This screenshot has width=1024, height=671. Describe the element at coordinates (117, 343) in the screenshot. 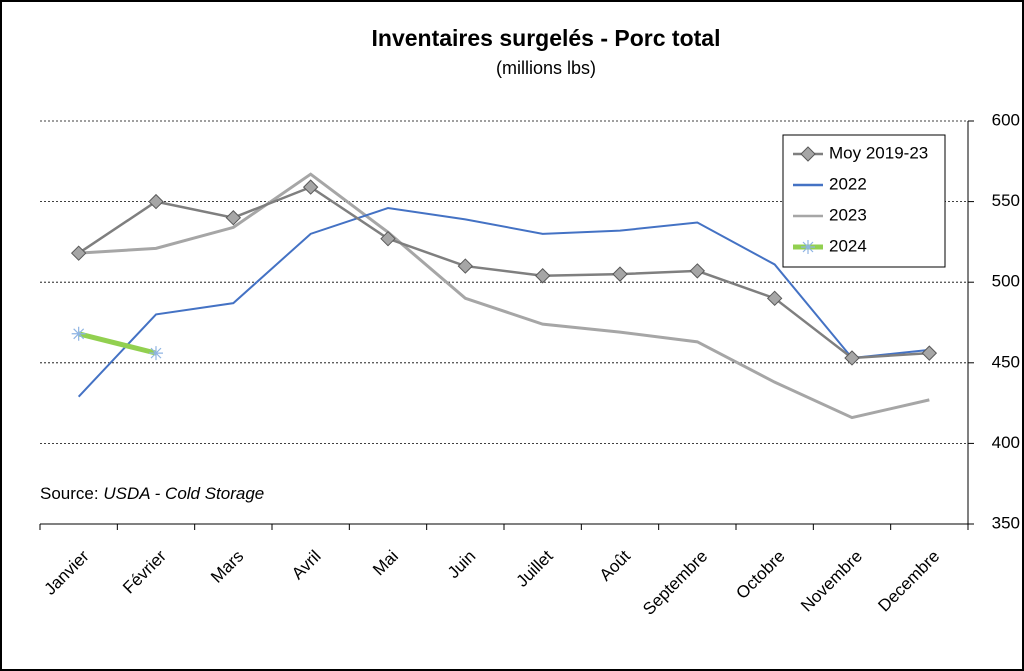

I see `series-line` at that location.